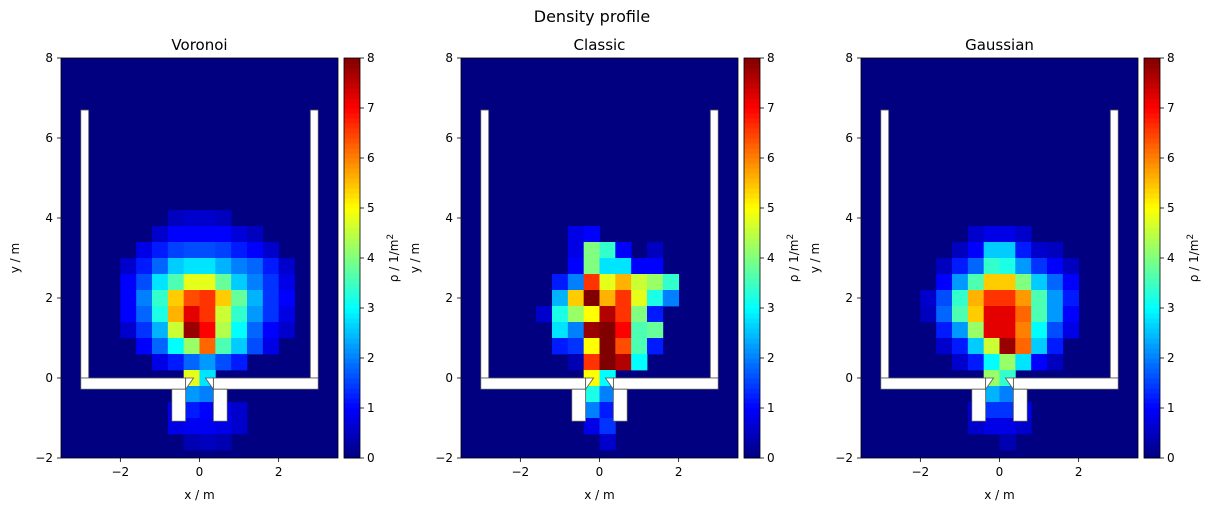 This screenshot has height=511, width=1214. Describe the element at coordinates (771, 158) in the screenshot. I see `colorbar-tick-label: 6` at that location.